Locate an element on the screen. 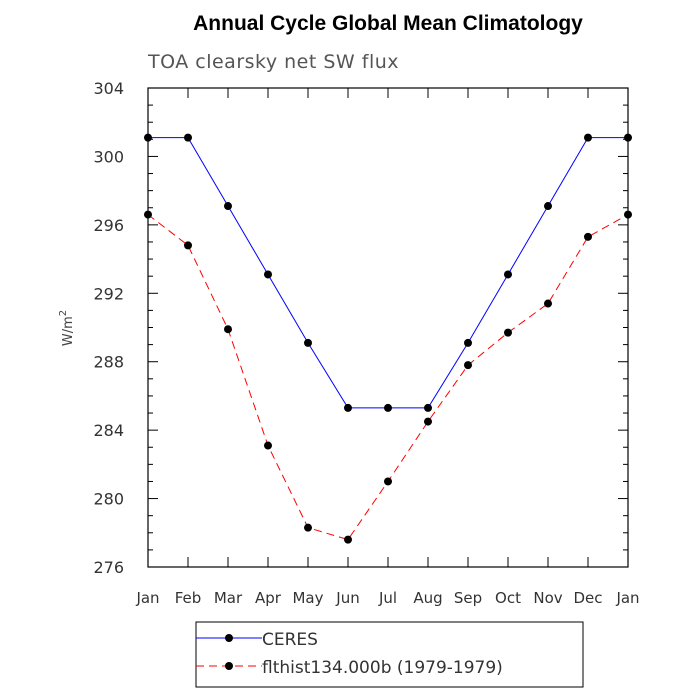  x-tick-label: May is located at coordinates (307, 598).